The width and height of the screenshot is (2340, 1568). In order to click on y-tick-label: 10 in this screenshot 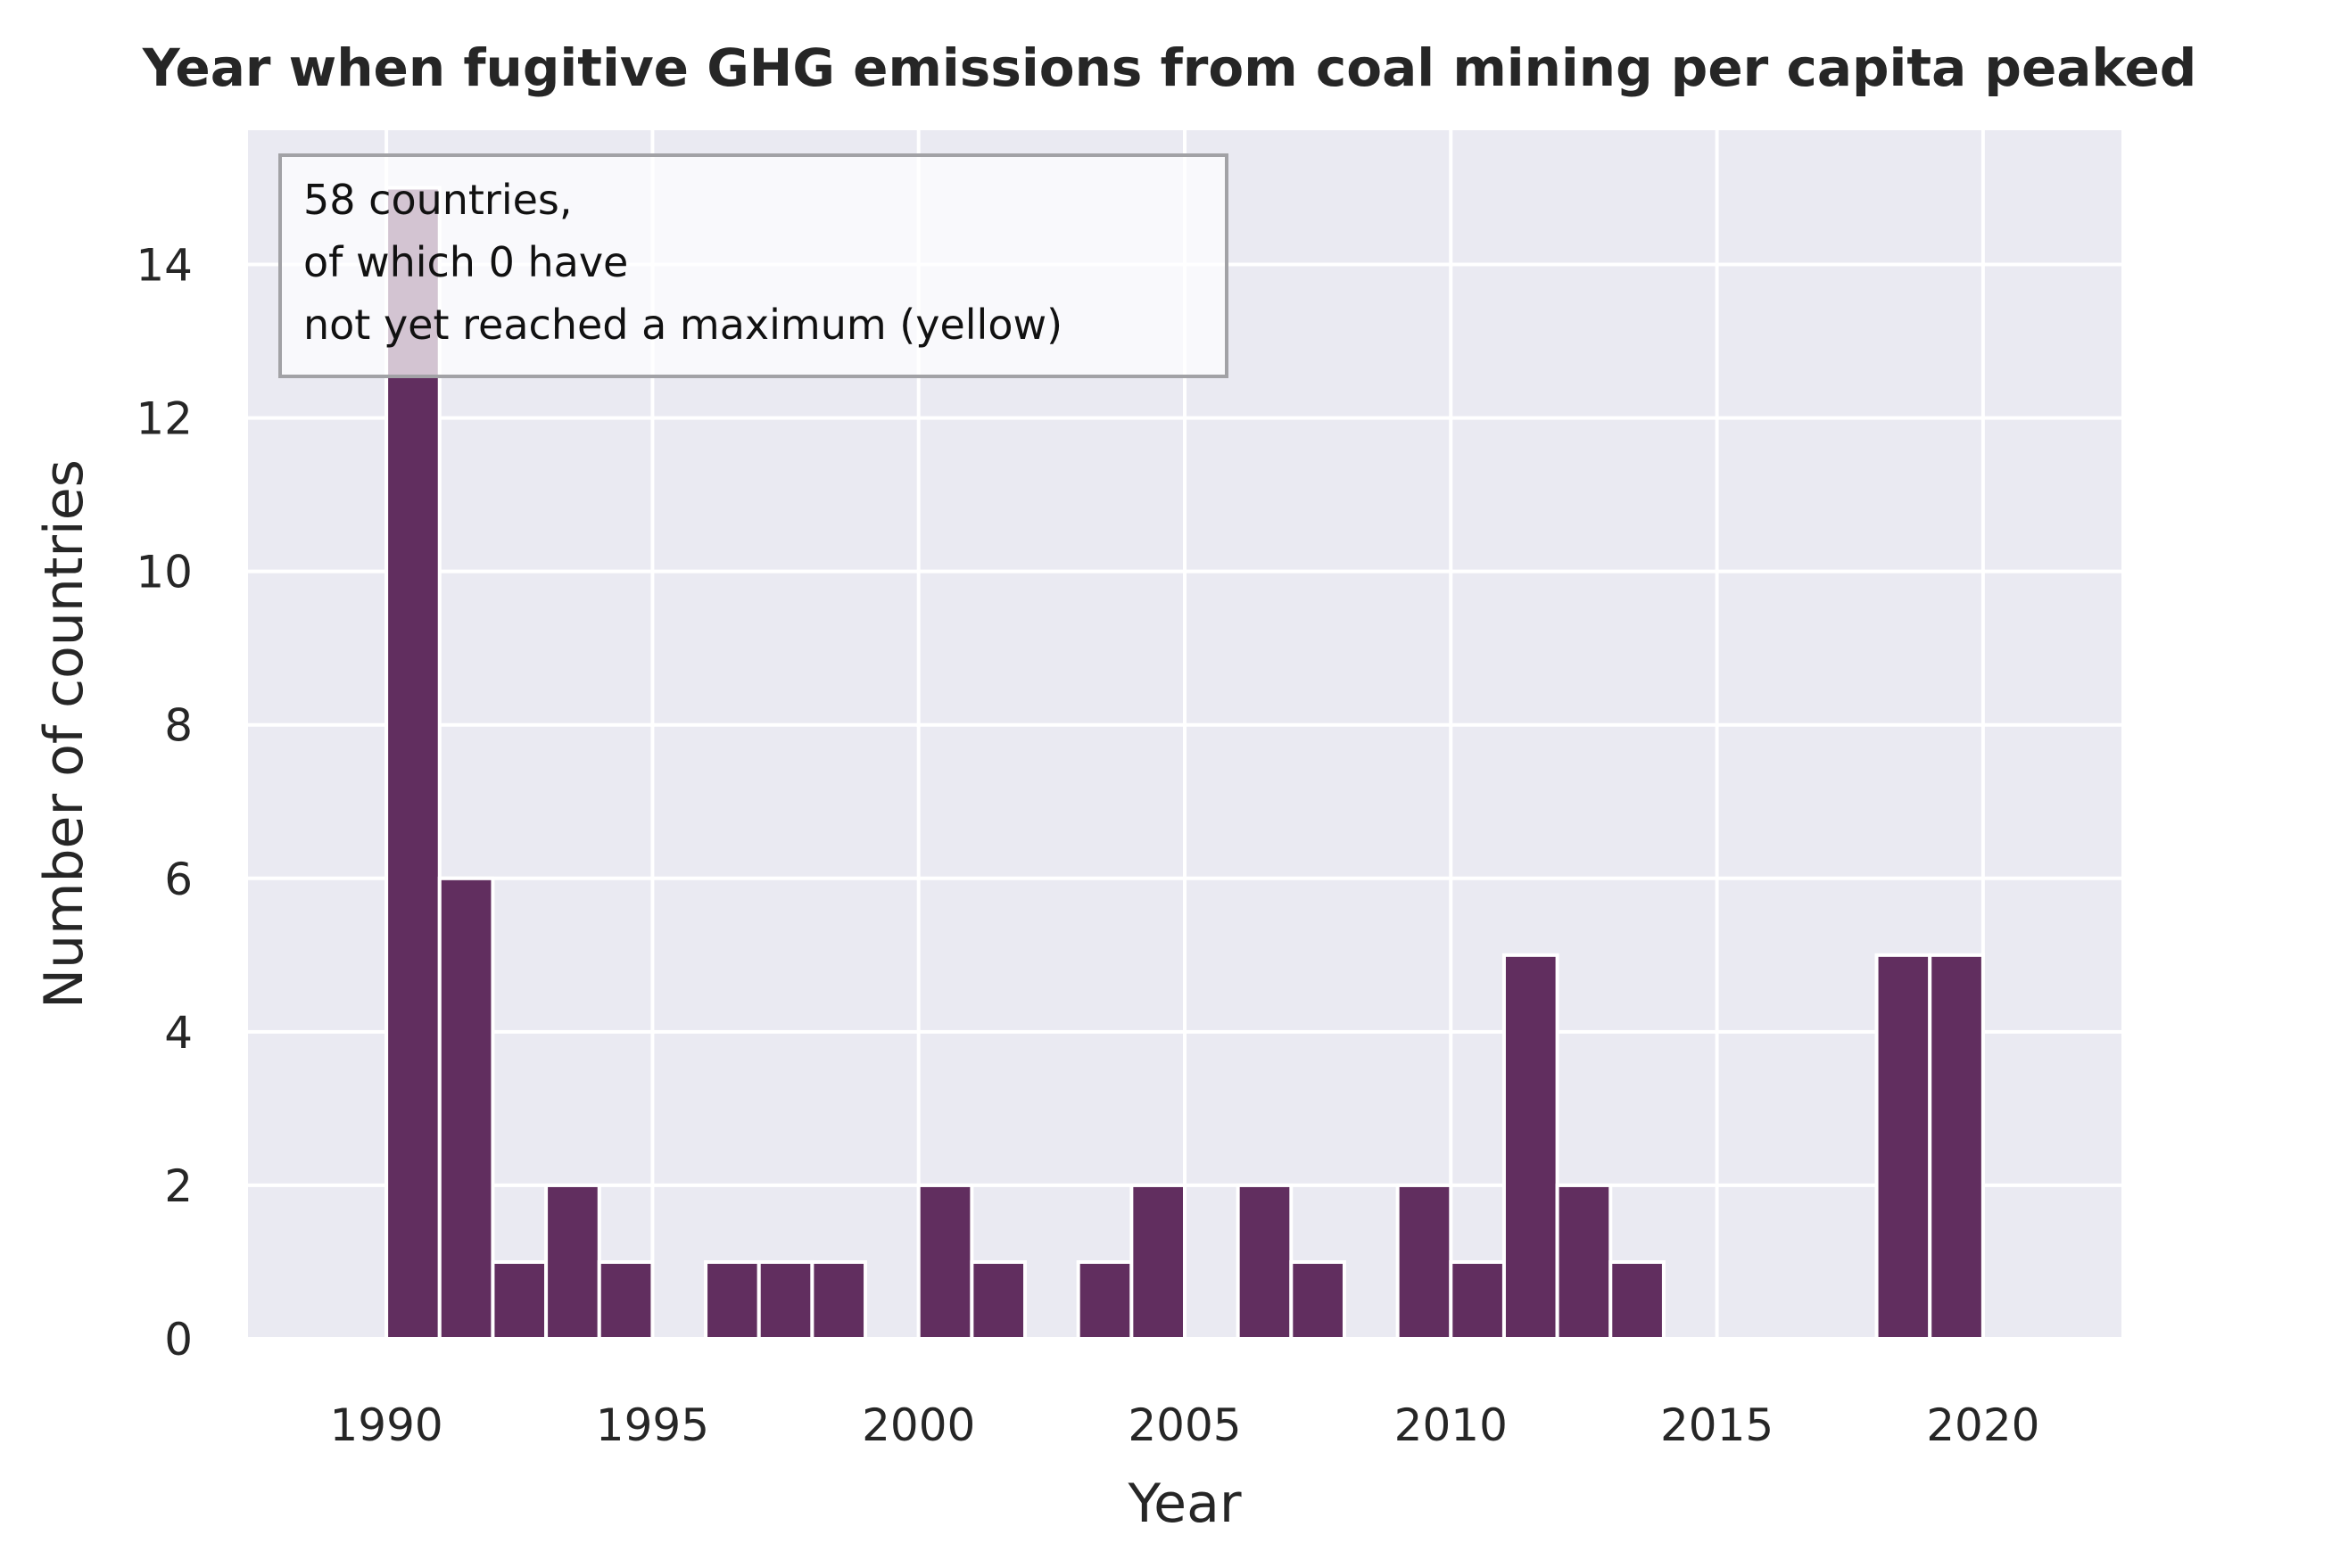, I will do `click(164, 572)`.